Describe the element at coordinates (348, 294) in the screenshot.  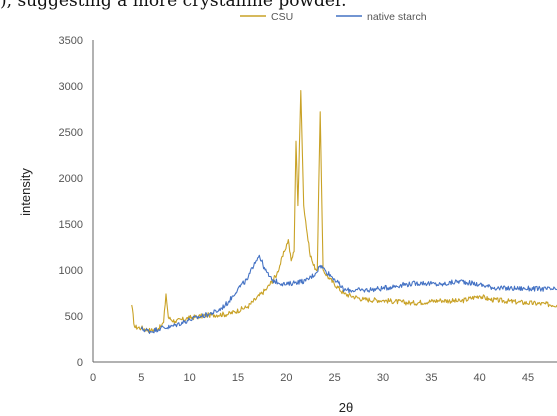
I see `series-line-native-starch` at that location.